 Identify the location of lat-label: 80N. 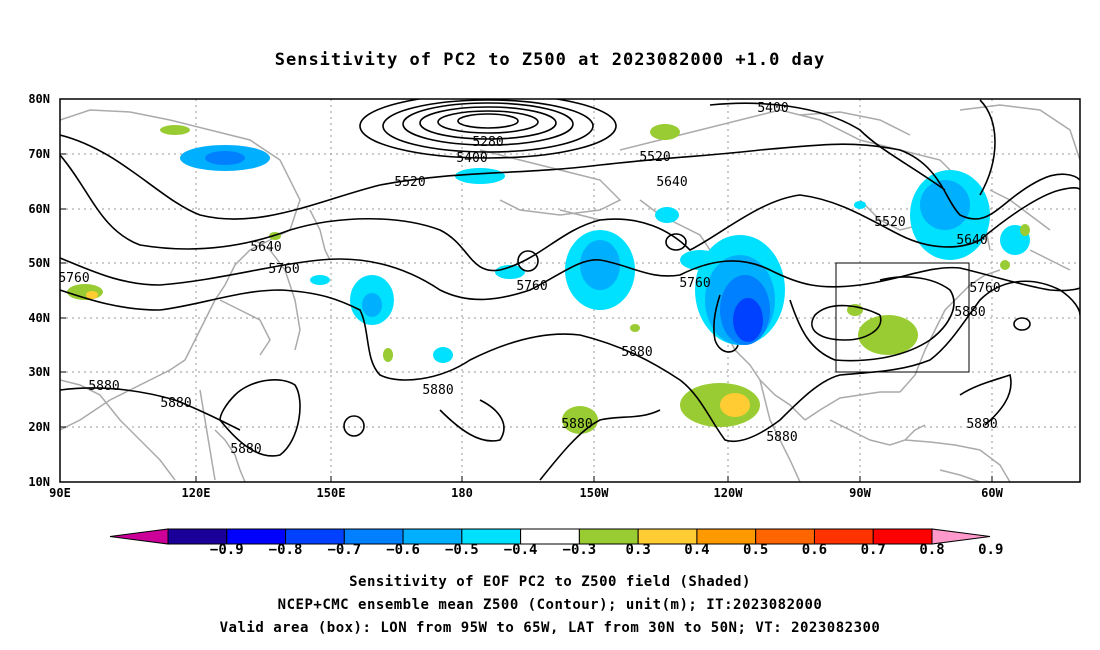
(39, 99).